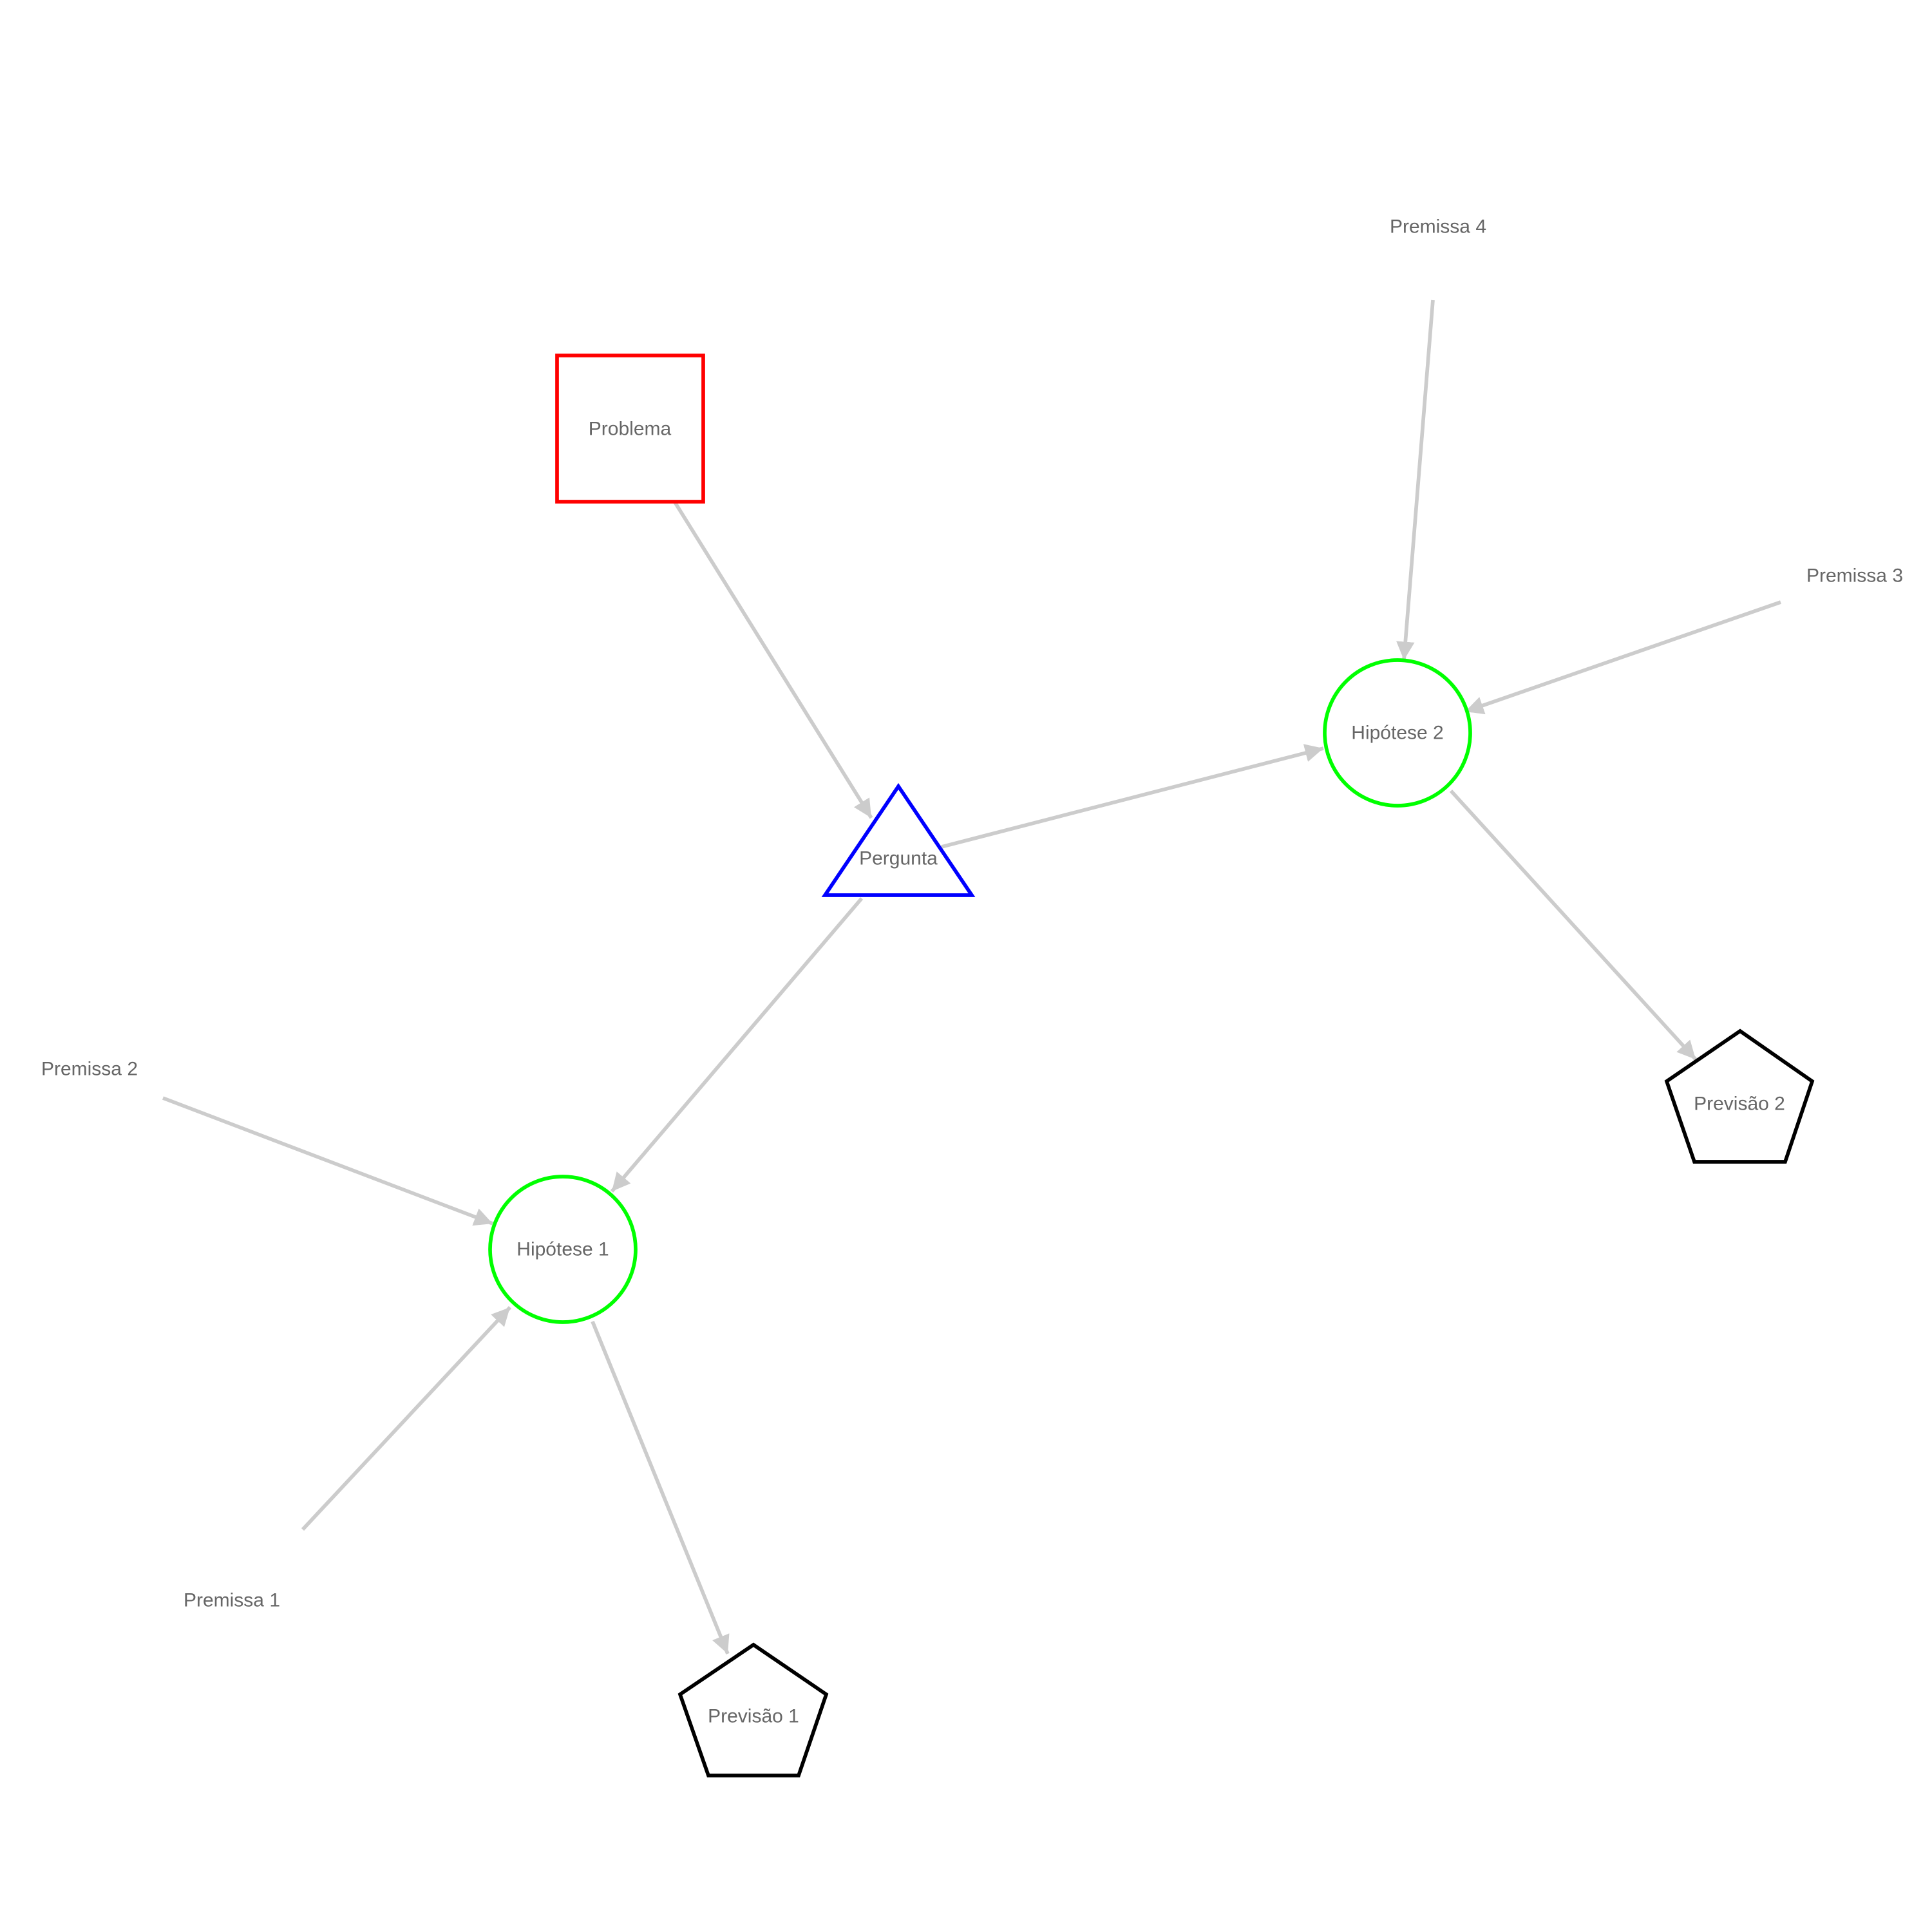 The image size is (1932, 1932). What do you see at coordinates (899, 858) in the screenshot?
I see `node-label-pergunta: Pergunta` at bounding box center [899, 858].